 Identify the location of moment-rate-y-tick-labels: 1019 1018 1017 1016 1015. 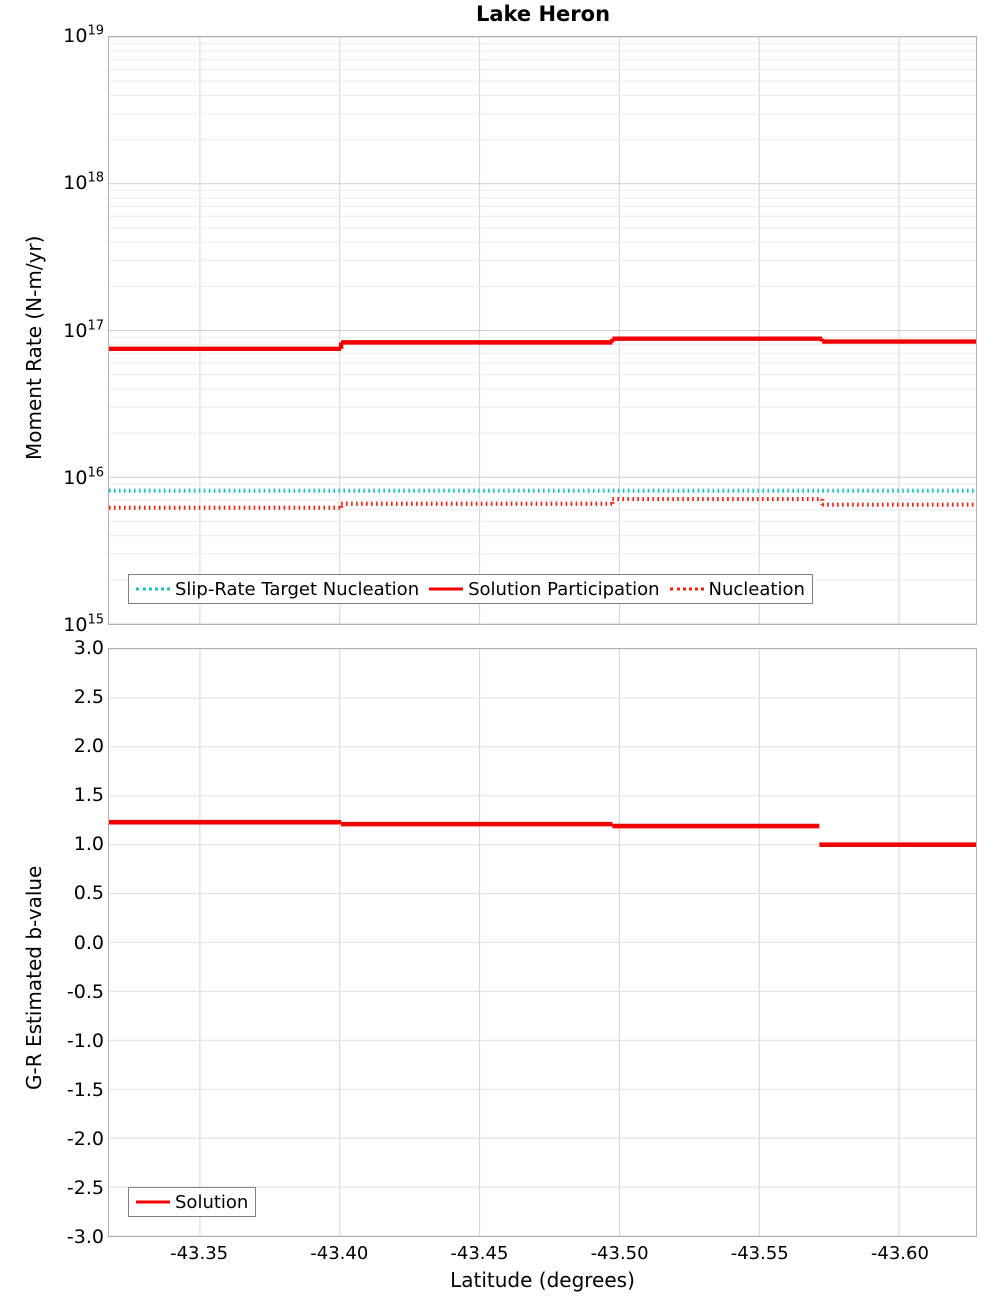
(52, 330).